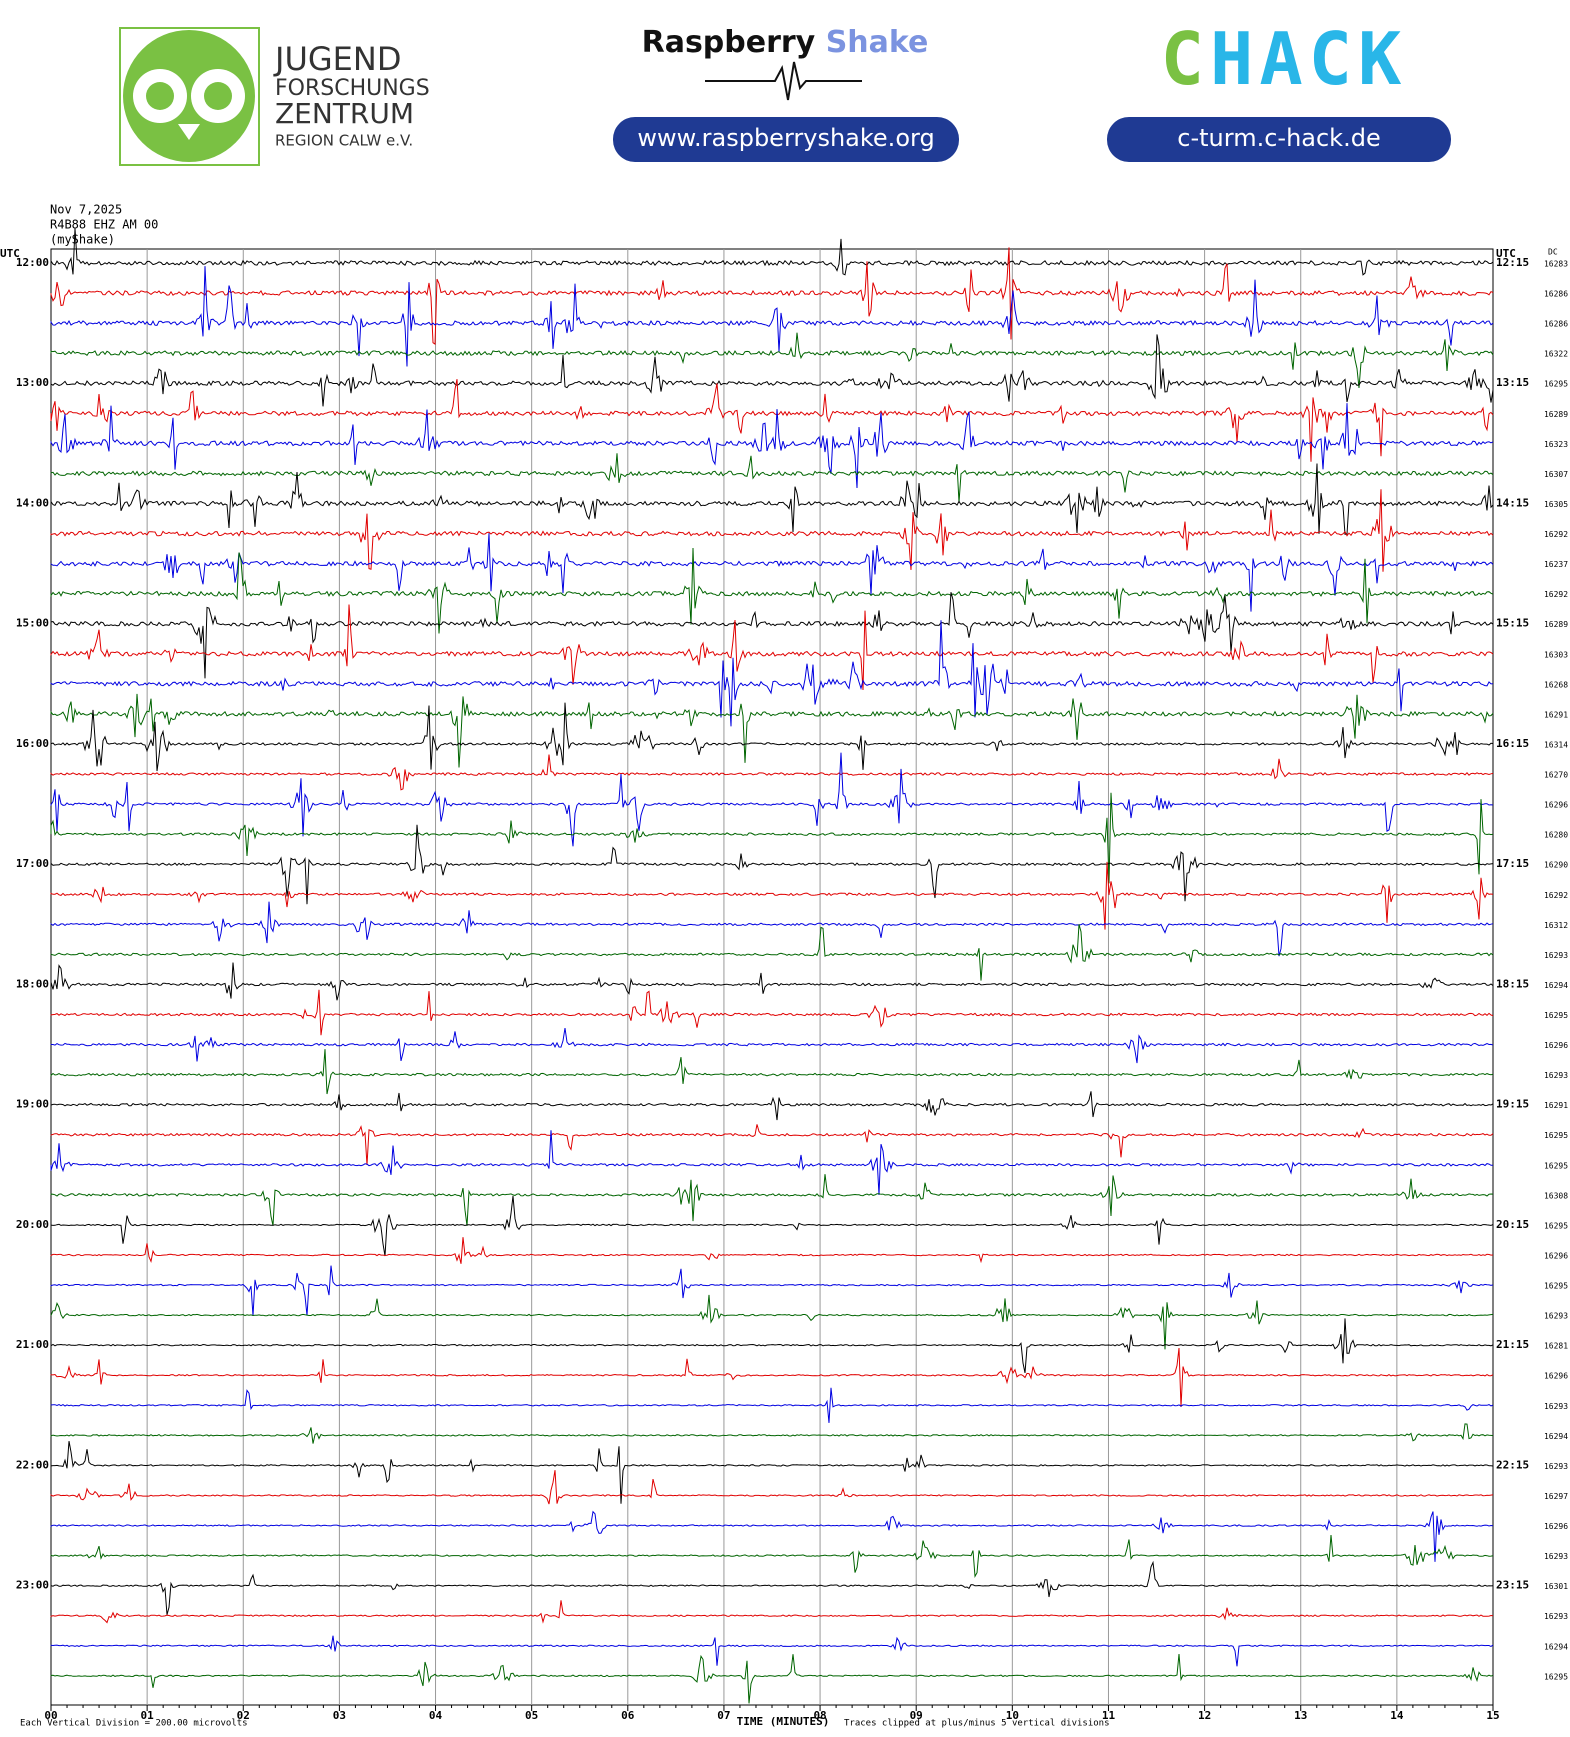 This screenshot has width=1570, height=1737. Describe the element at coordinates (877, 42) in the screenshot. I see `rs-word: Shake` at that location.